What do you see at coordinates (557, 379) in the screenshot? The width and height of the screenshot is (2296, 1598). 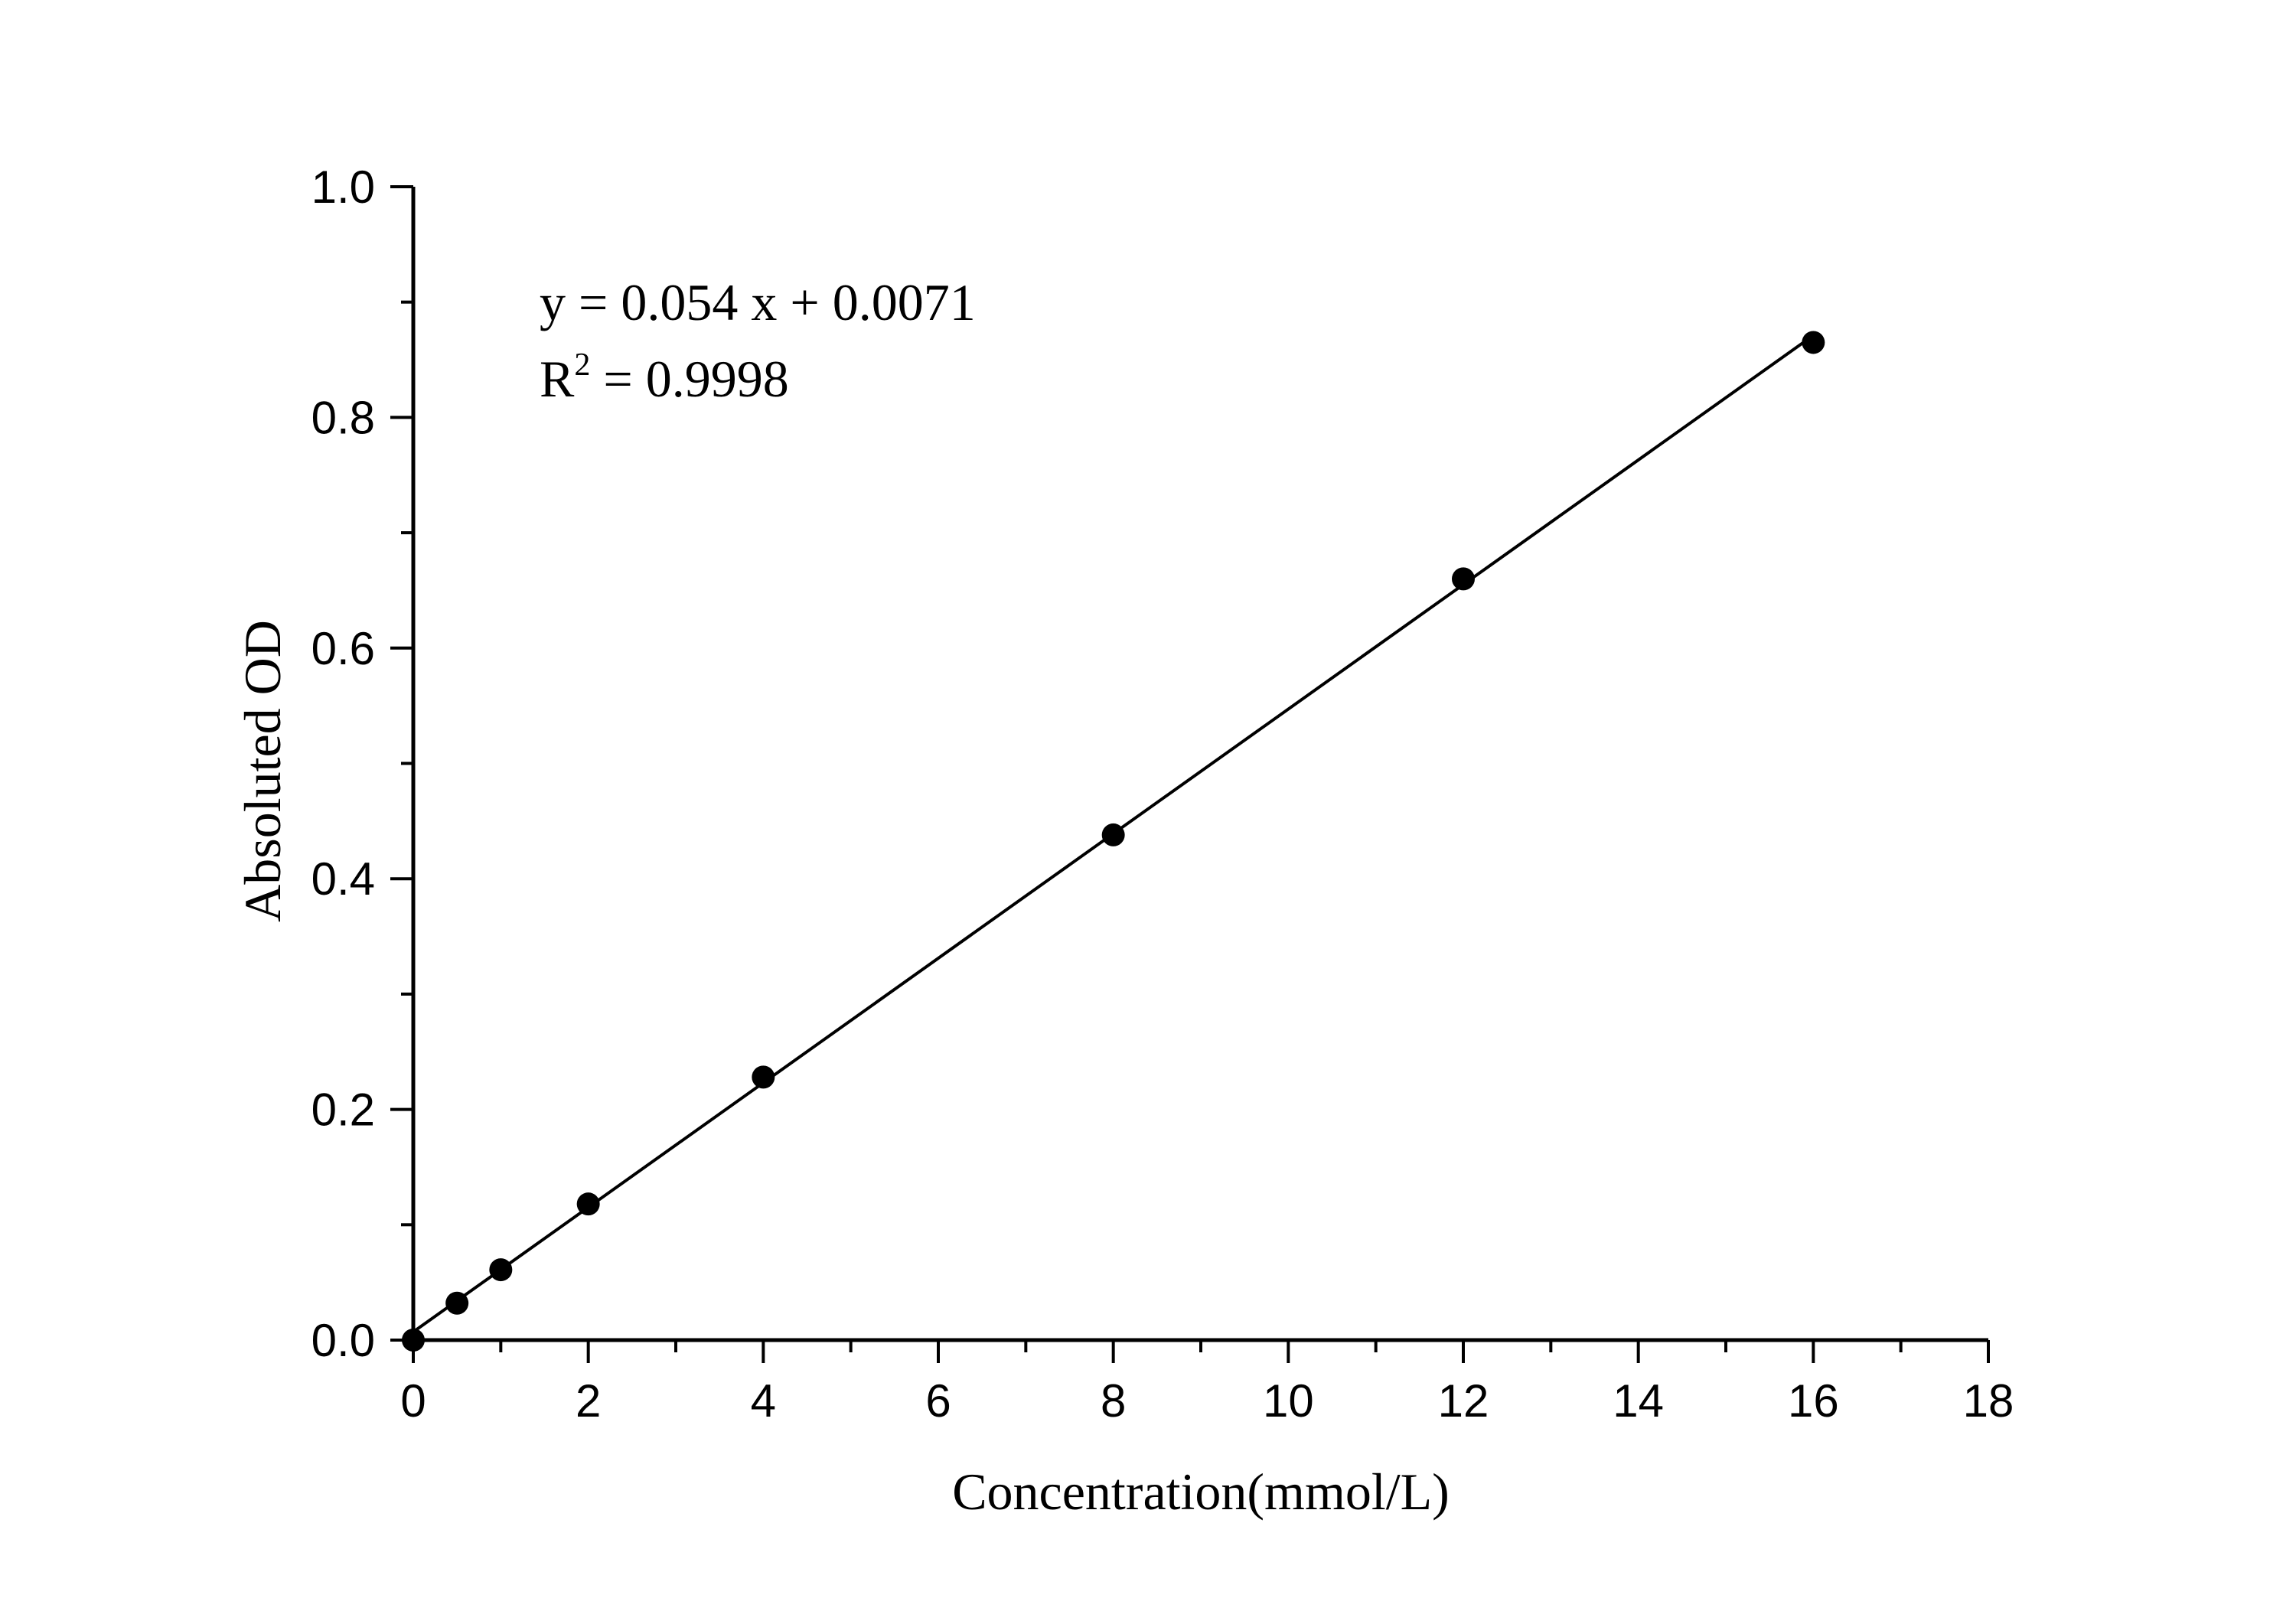 I see `r-squared-prefix: R` at bounding box center [557, 379].